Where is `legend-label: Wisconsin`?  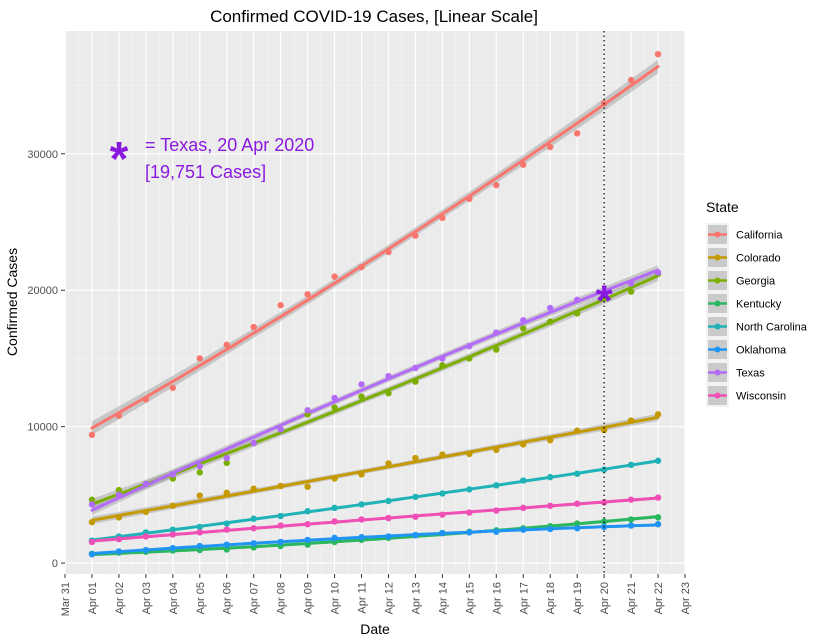 legend-label: Wisconsin is located at coordinates (761, 397).